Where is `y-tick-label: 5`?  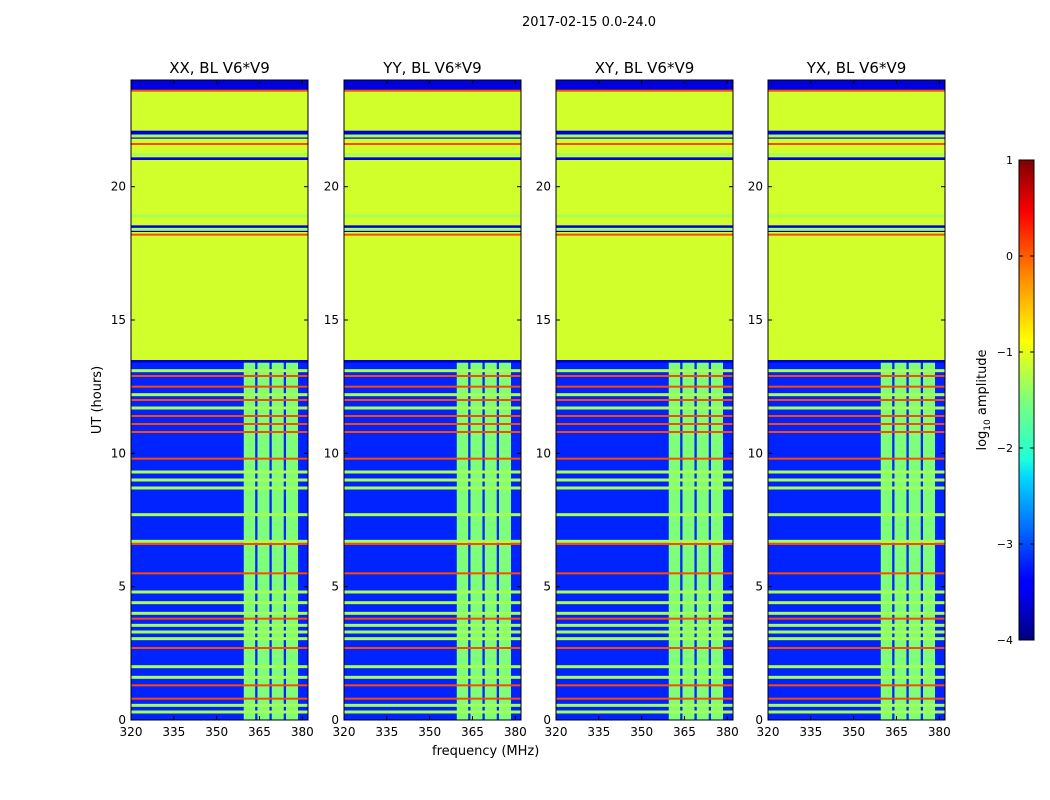 y-tick-label: 5 is located at coordinates (122, 587).